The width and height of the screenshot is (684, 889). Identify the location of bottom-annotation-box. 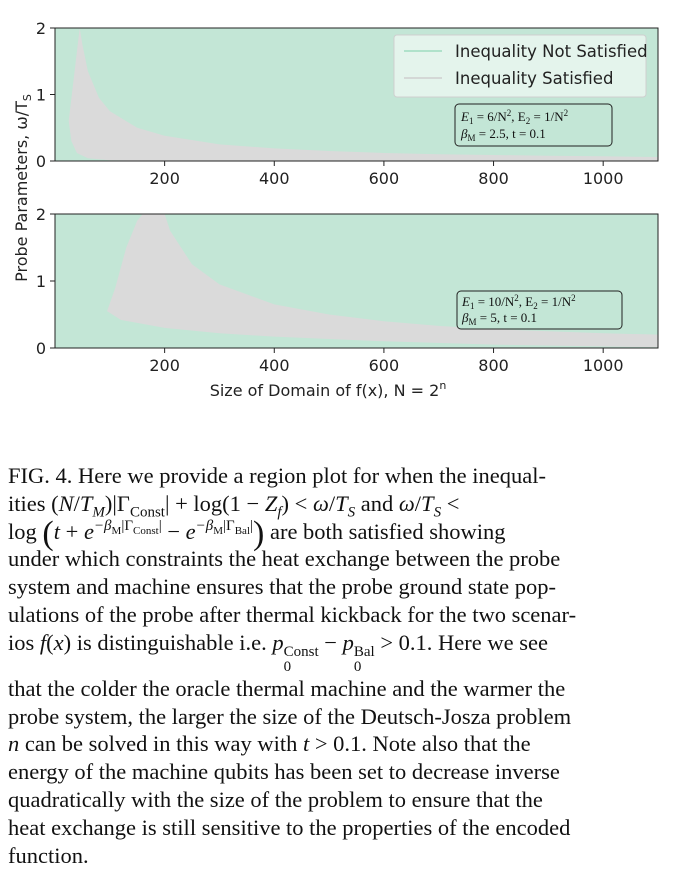
(539, 310).